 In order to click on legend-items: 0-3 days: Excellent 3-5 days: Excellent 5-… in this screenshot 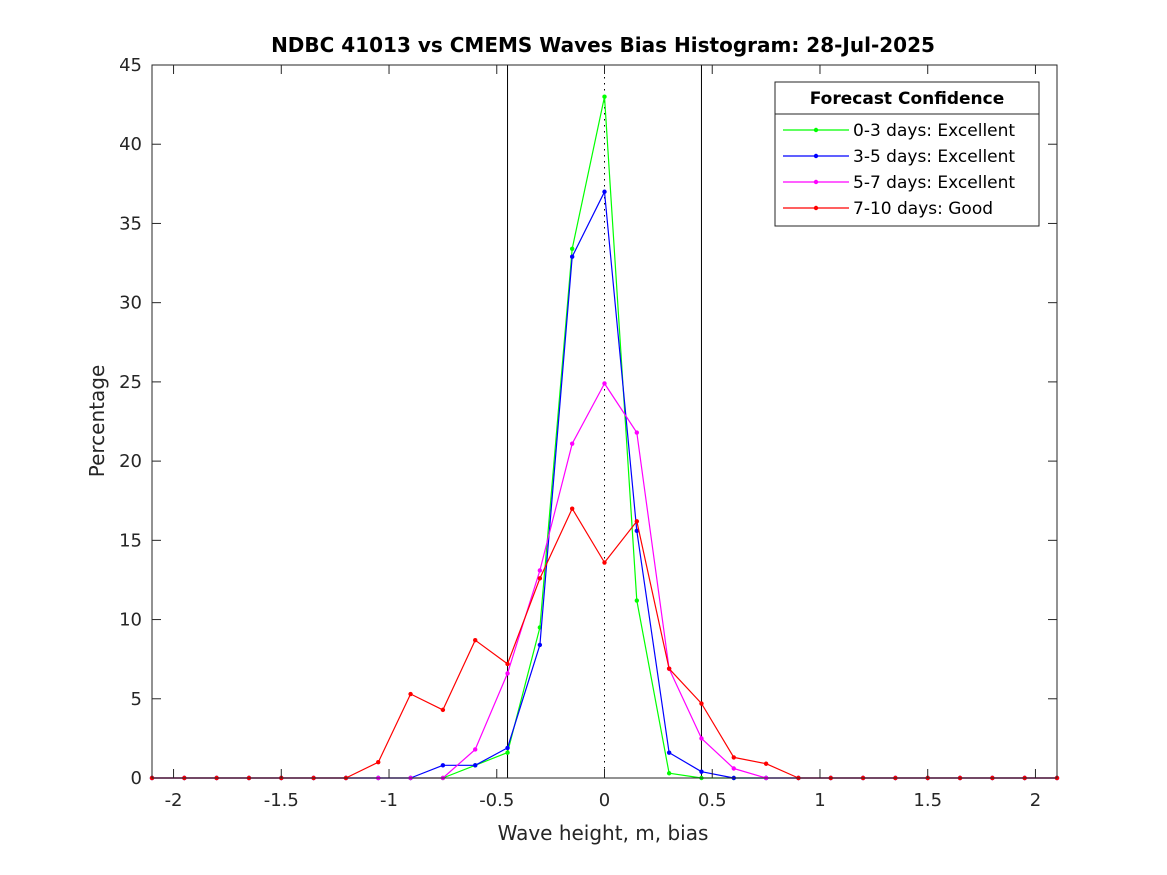, I will do `click(899, 170)`.